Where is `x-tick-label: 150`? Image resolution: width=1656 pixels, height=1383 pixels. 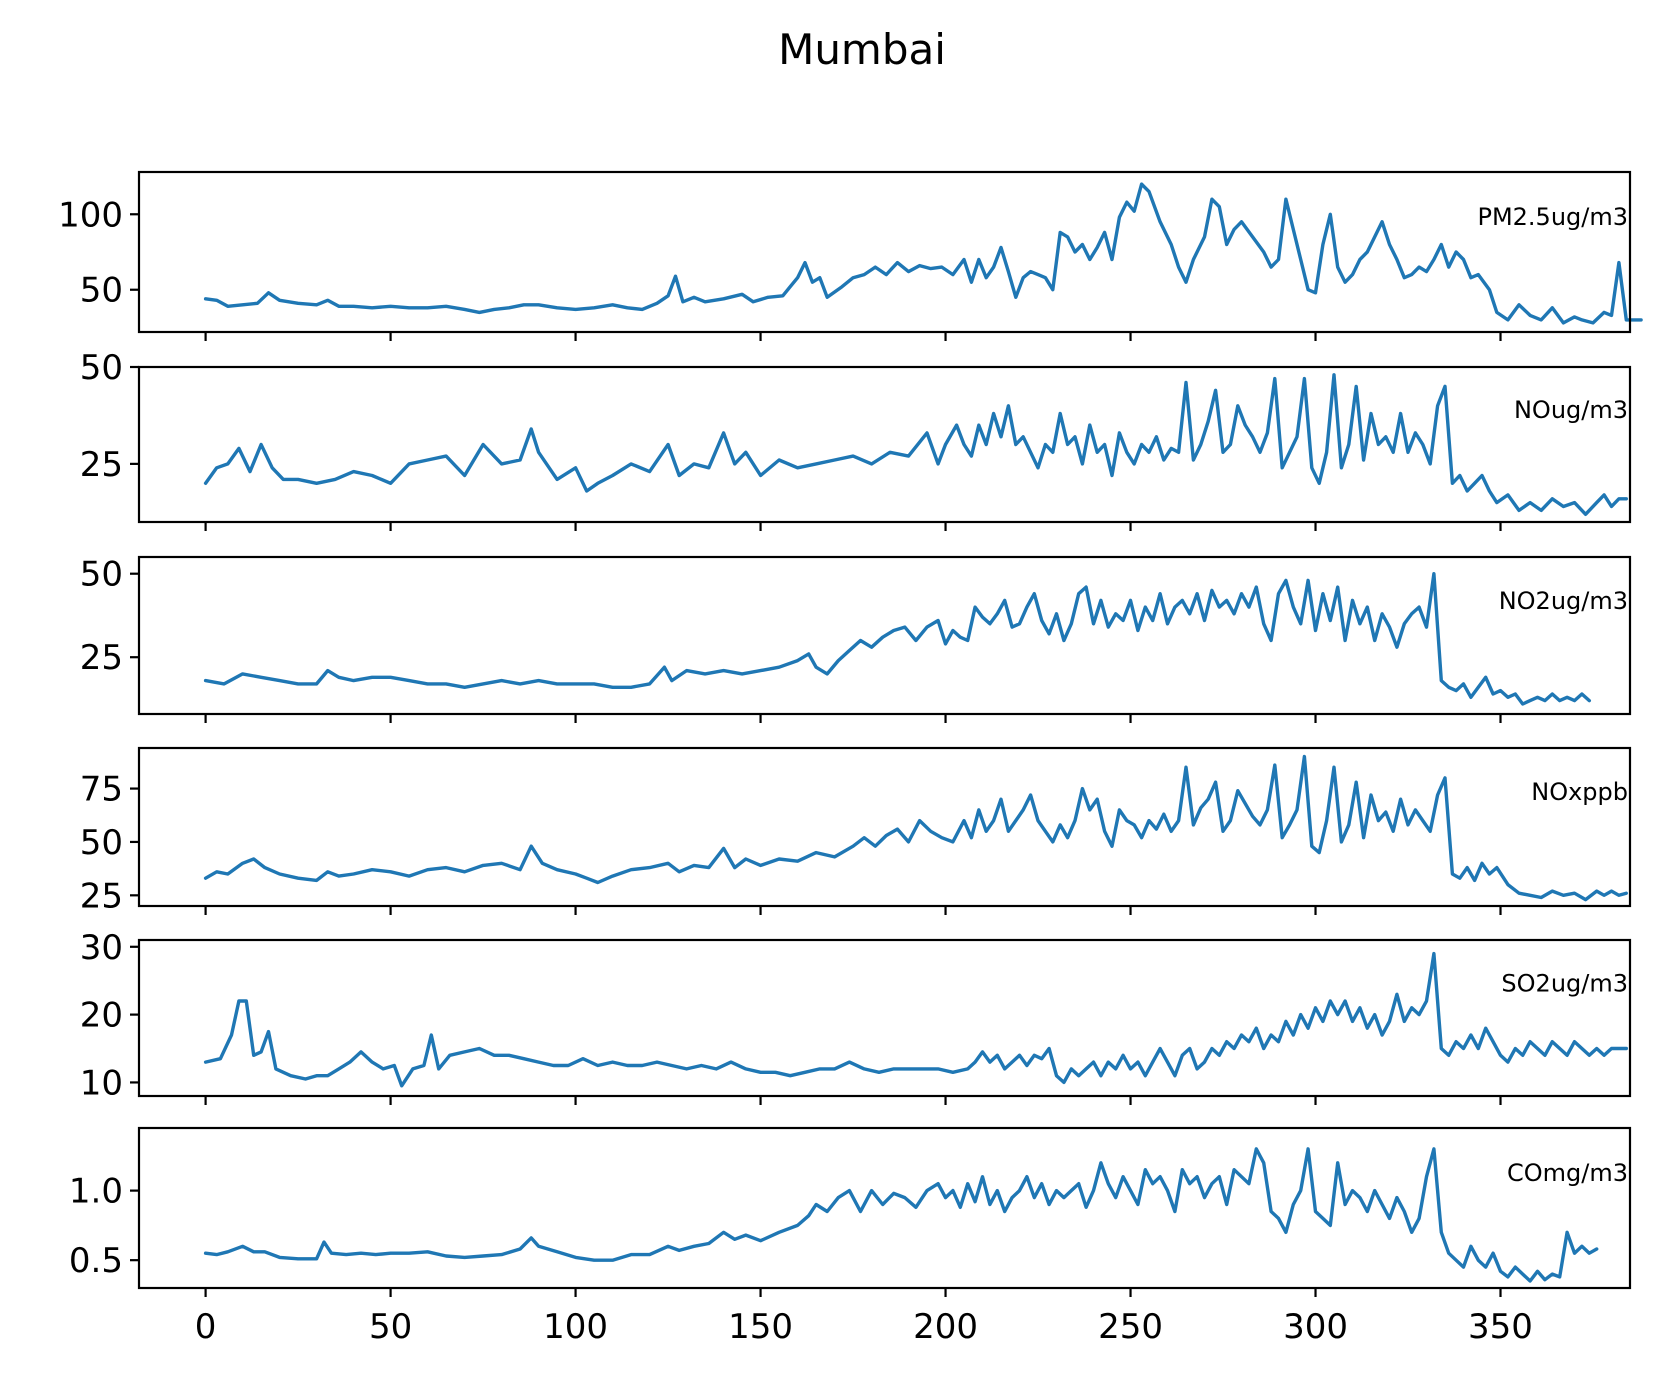 x-tick-label: 150 is located at coordinates (760, 1327).